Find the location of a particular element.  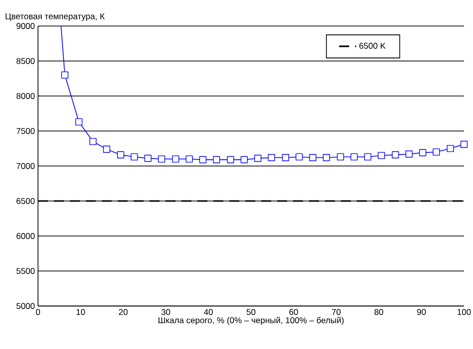

y-tick-label: 7000 is located at coordinates (25, 166).